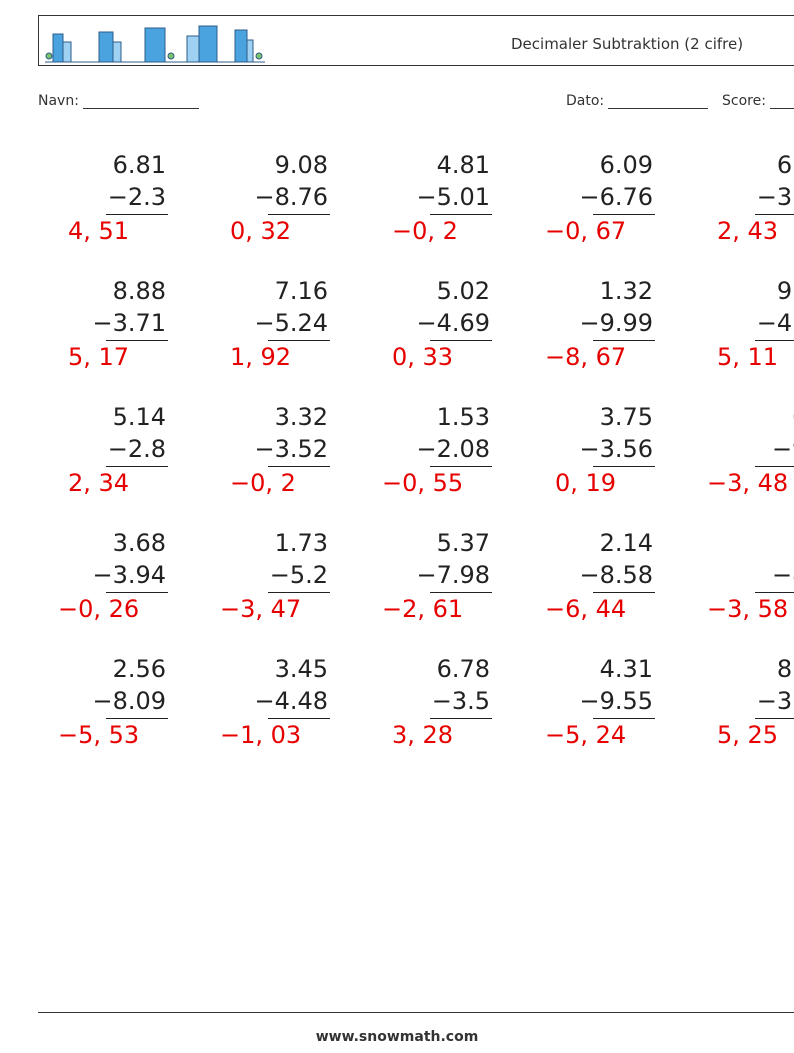  Describe the element at coordinates (261, 609) in the screenshot. I see `answer: −3, 47` at that location.